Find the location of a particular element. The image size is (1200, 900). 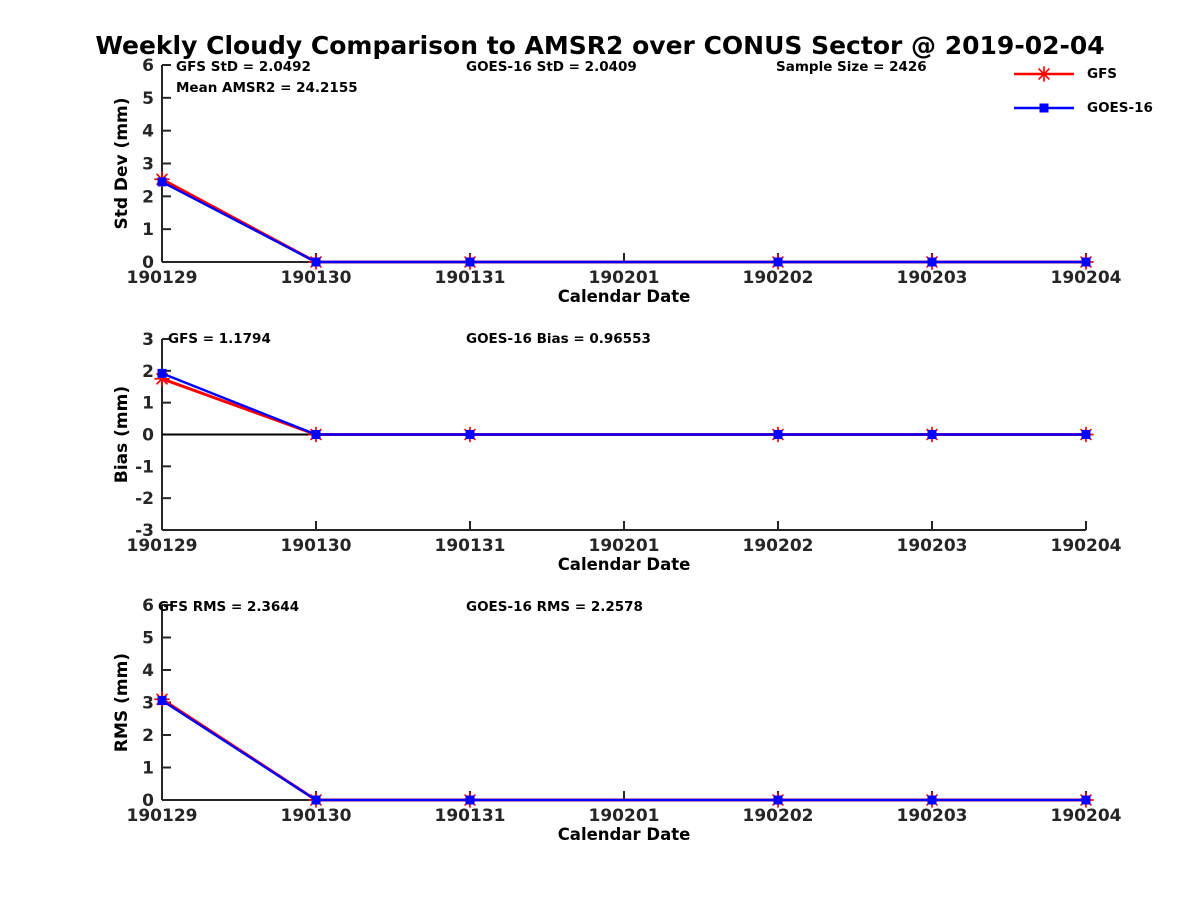

legend: GFS GOES-16 is located at coordinates (1082, 90).